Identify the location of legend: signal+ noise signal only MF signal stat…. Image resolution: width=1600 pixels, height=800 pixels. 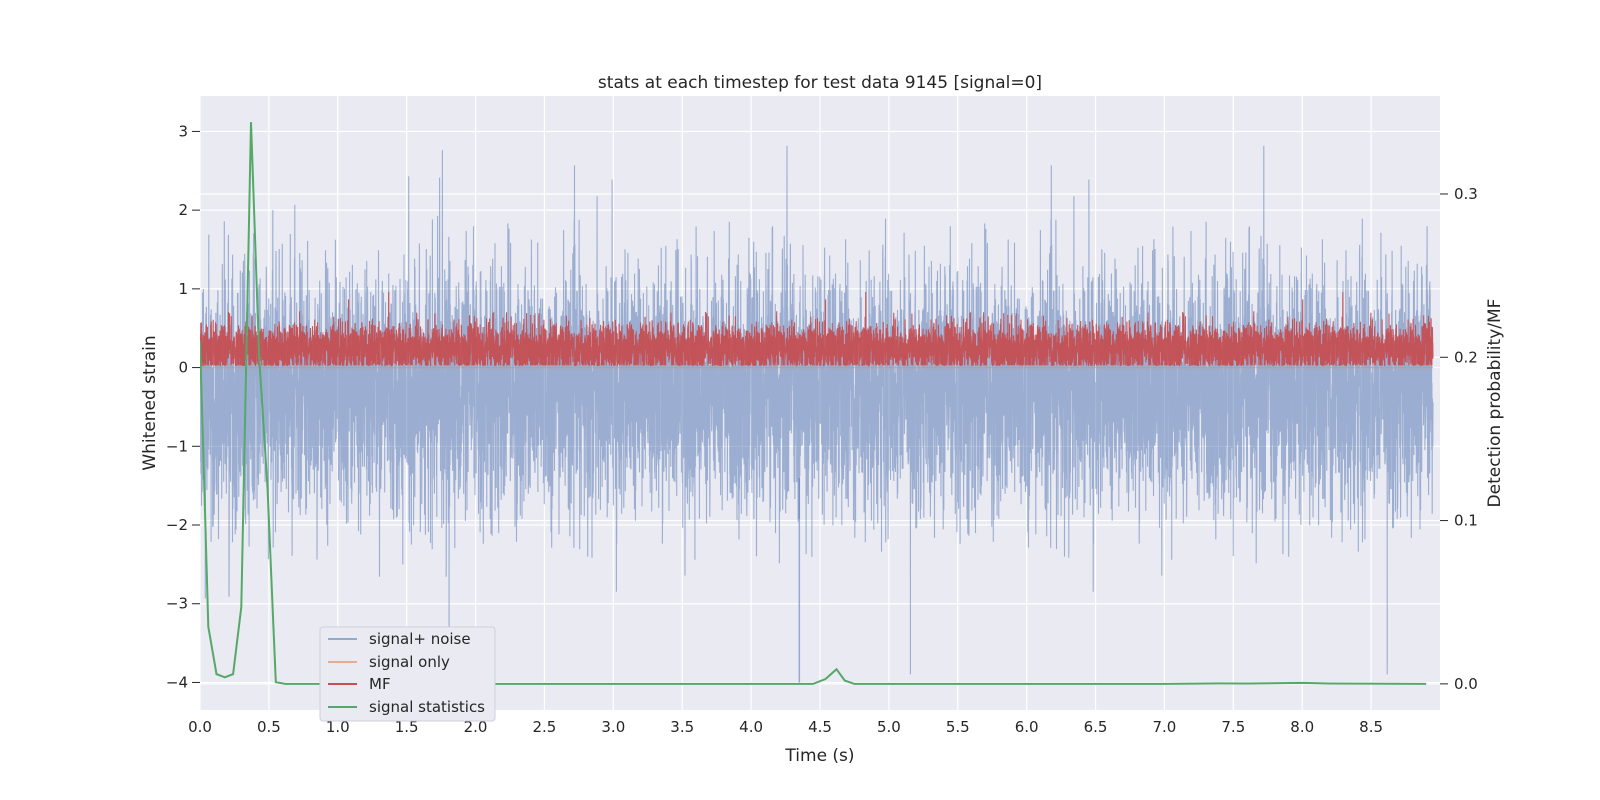
(407, 674).